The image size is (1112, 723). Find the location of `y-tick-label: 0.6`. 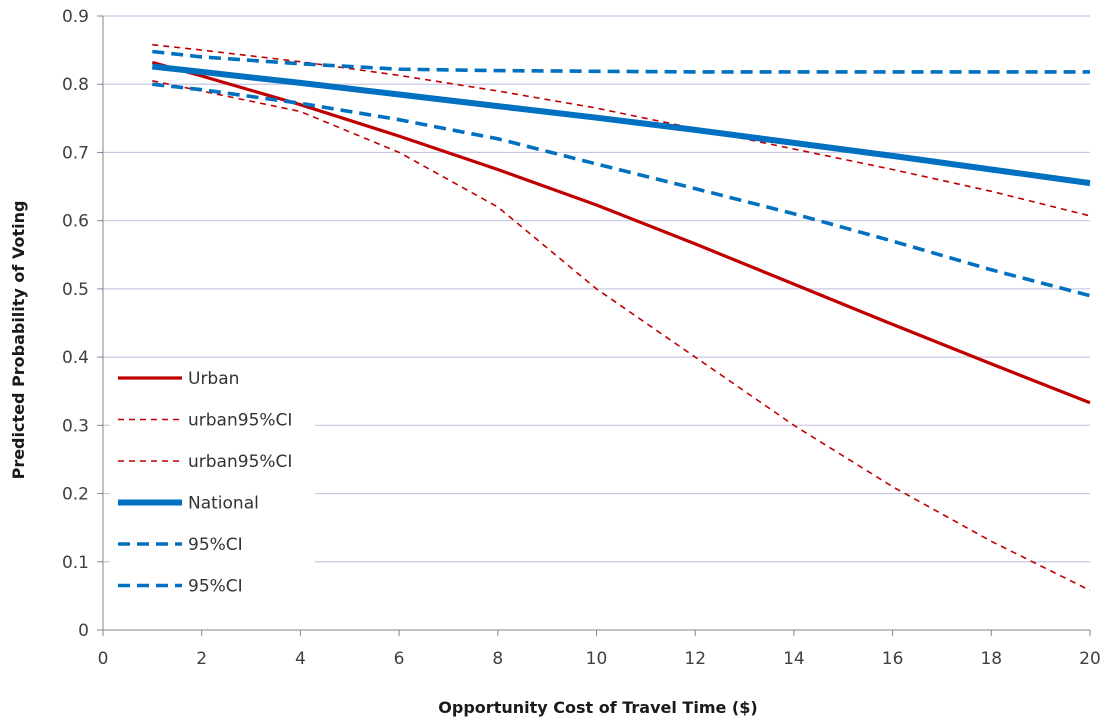

y-tick-label: 0.6 is located at coordinates (75, 222).